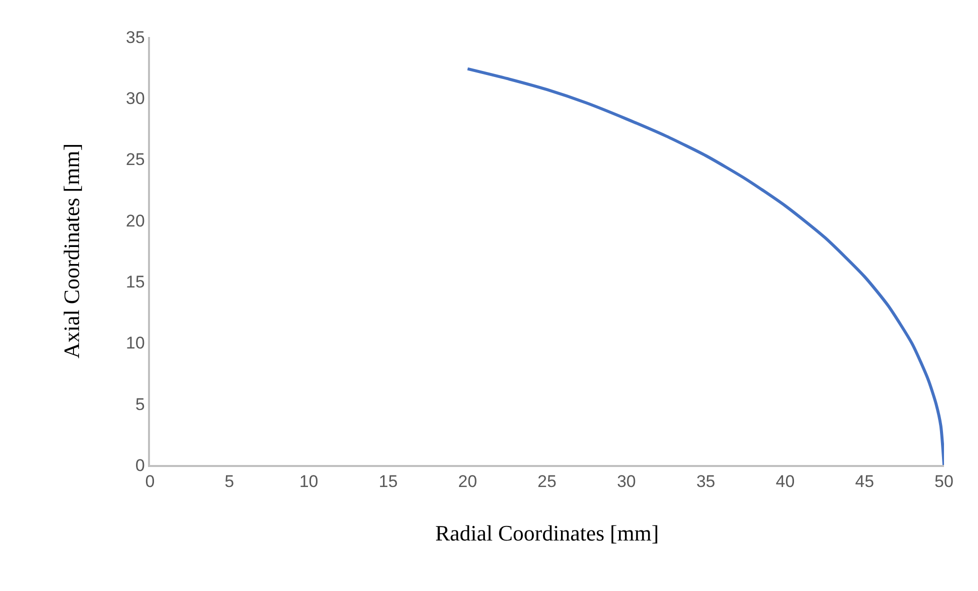 The width and height of the screenshot is (978, 591). What do you see at coordinates (135, 160) in the screenshot?
I see `y-tick-label: 25` at bounding box center [135, 160].